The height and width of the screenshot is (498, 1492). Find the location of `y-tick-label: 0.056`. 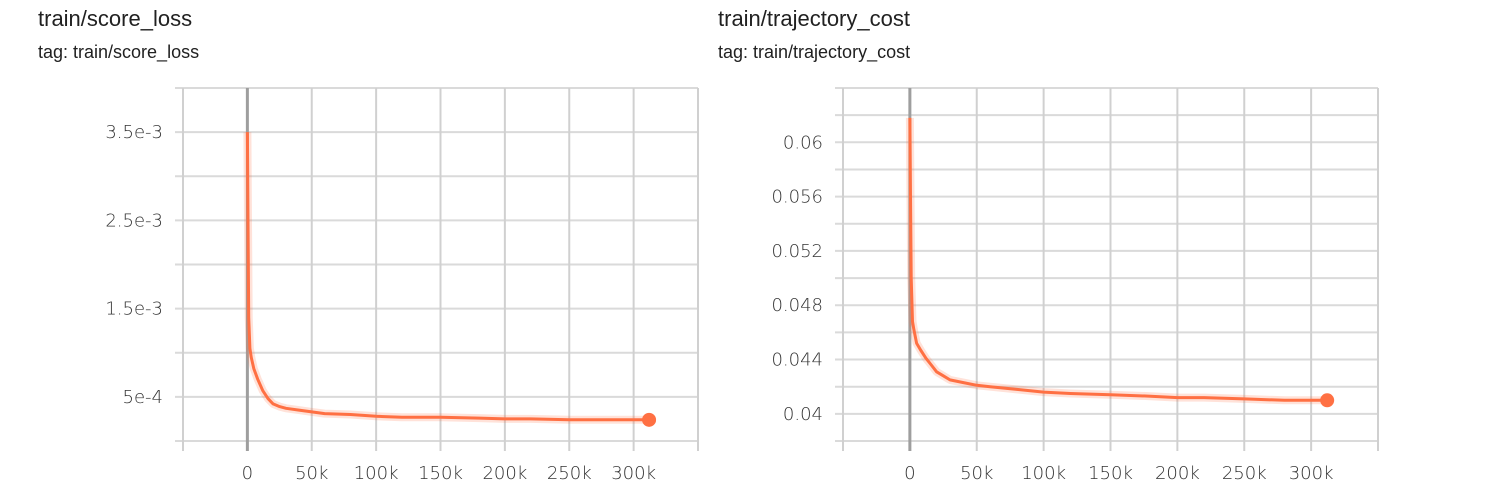

y-tick-label: 0.056 is located at coordinates (797, 197).